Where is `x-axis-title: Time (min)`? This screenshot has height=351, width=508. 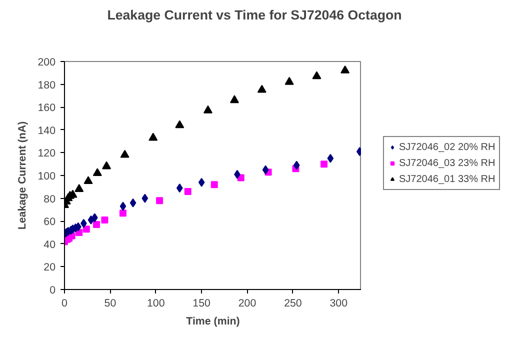
x-axis-title: Time (min) is located at coordinates (213, 322).